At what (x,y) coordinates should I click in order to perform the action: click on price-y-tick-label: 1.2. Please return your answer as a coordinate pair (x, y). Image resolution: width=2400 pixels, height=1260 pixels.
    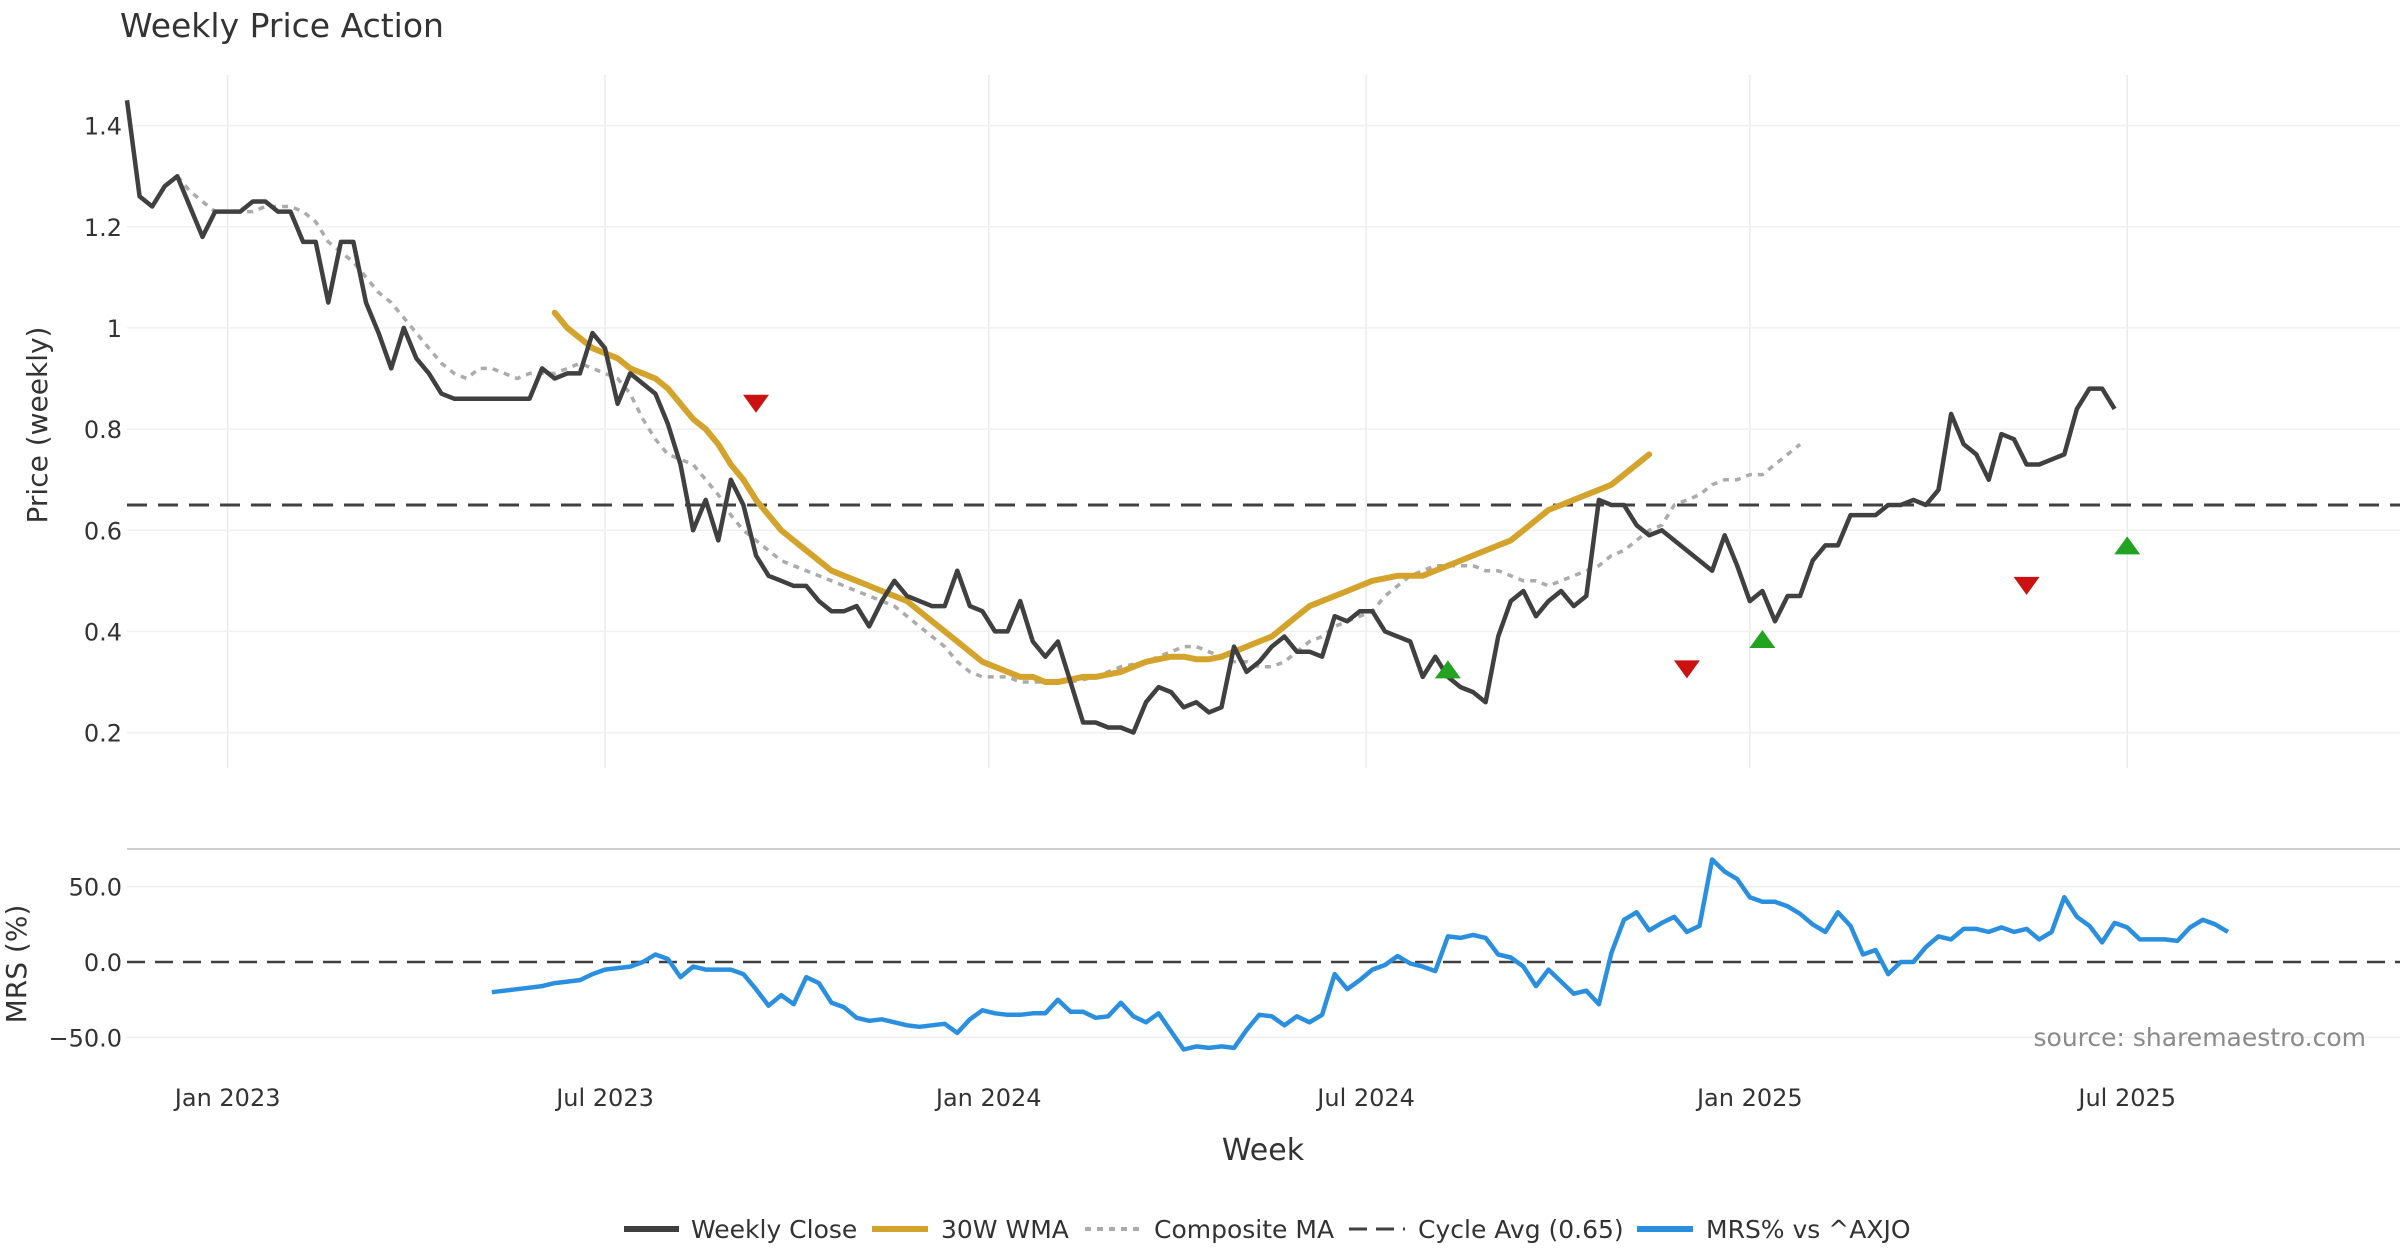
    Looking at the image, I should click on (103, 228).